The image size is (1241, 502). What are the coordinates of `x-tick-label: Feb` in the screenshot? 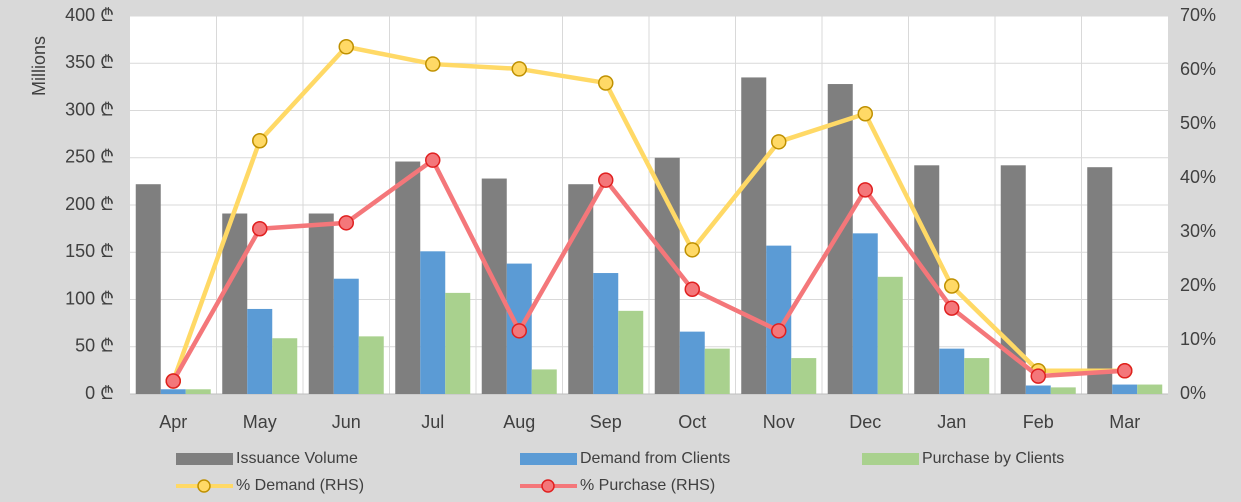 It's located at (1038, 422).